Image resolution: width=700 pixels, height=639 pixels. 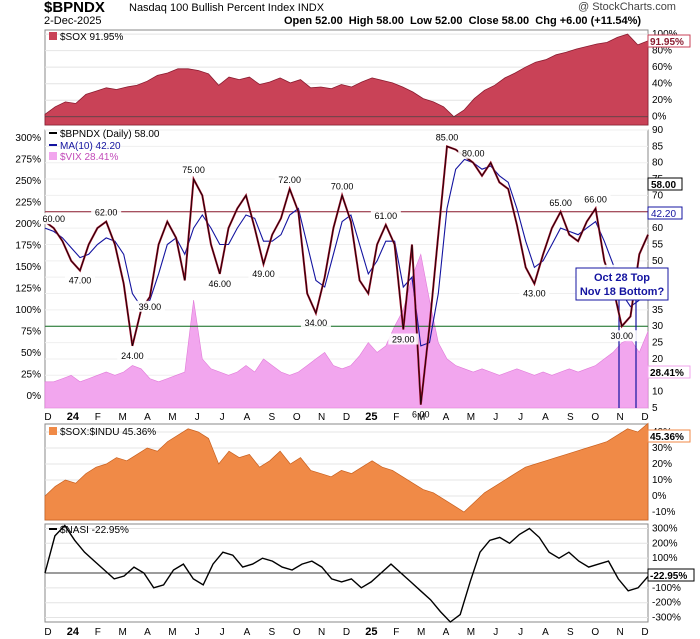 I want to click on bpndx-right-ytick: 20, so click(x=658, y=359).